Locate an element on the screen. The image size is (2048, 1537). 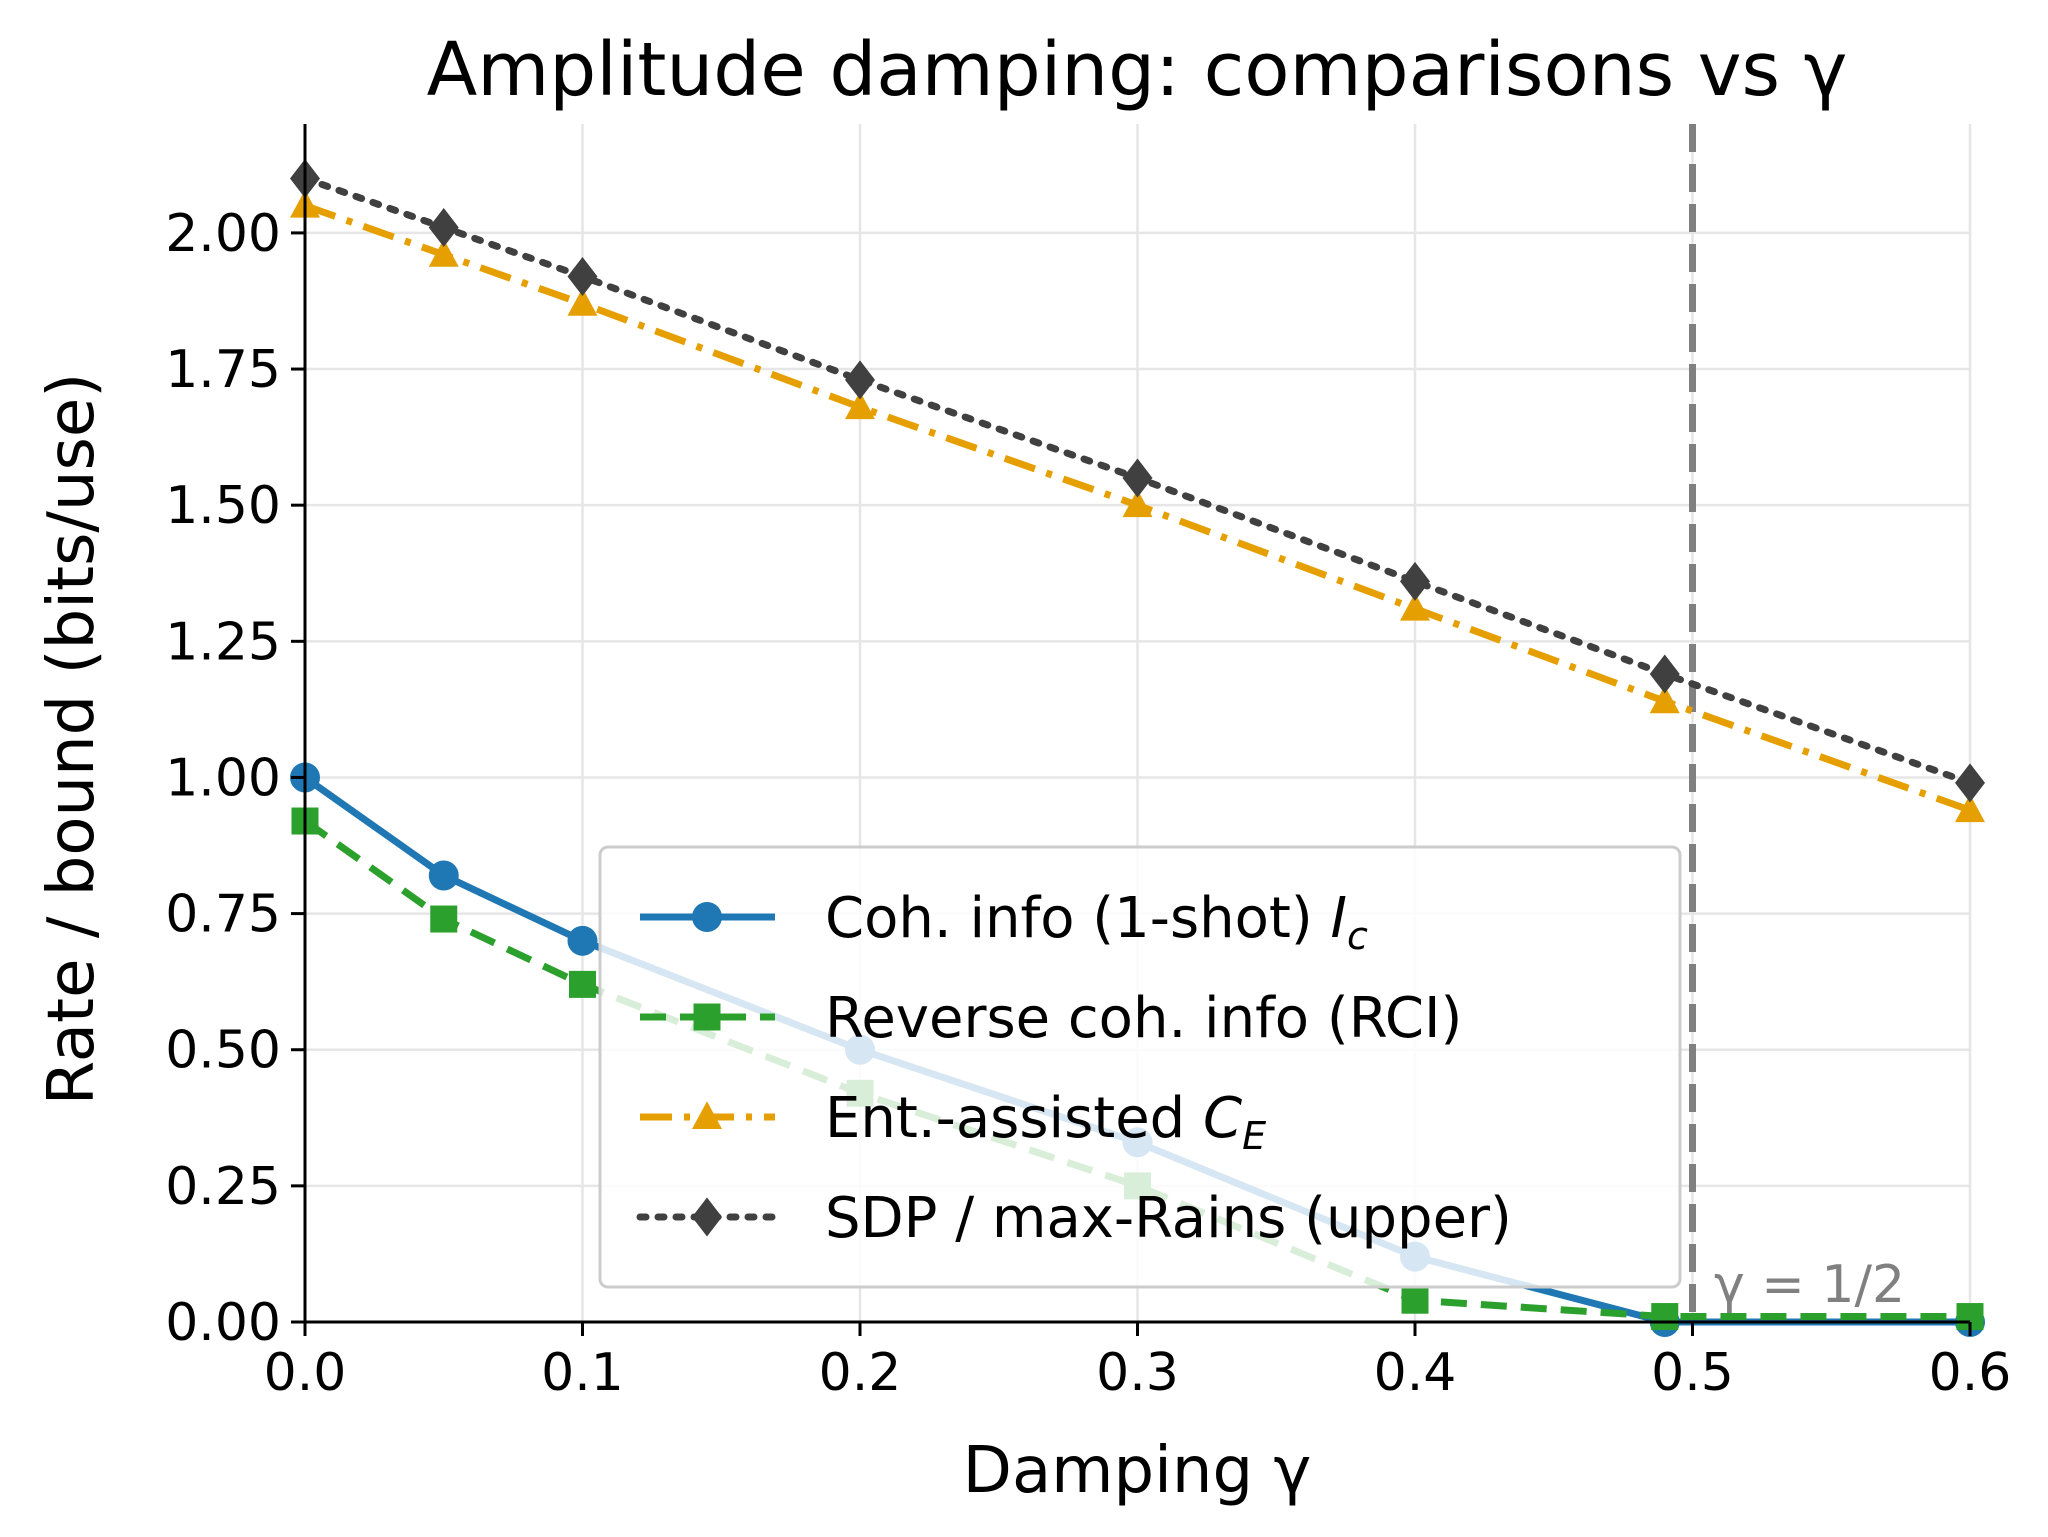
legend-math-sub-2: E is located at coordinates (1254, 1136).